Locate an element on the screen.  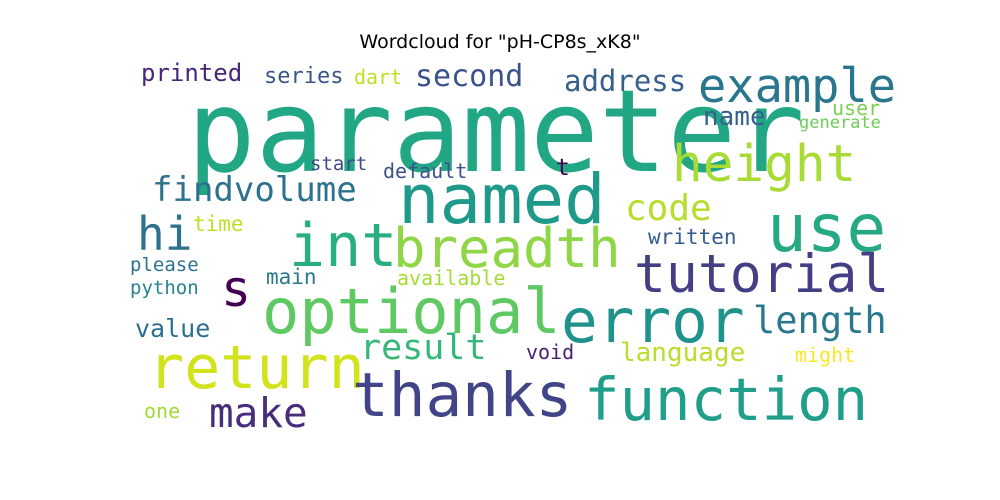
word-start: start is located at coordinates (339, 164).